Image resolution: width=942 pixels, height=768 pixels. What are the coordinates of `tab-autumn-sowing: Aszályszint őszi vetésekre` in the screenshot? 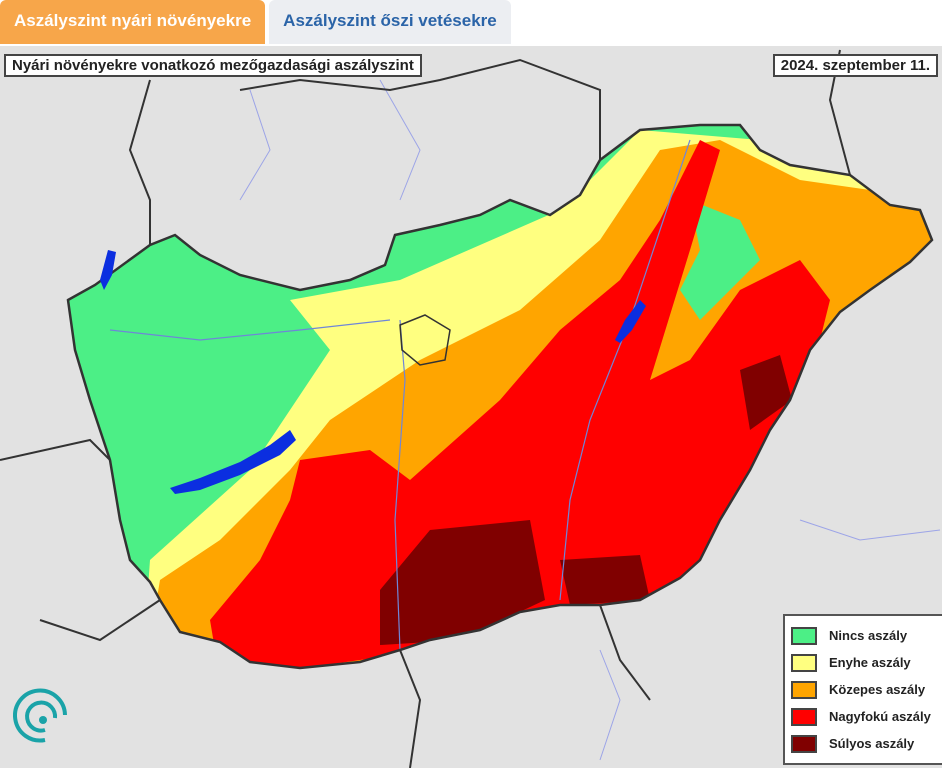 It's located at (390, 22).